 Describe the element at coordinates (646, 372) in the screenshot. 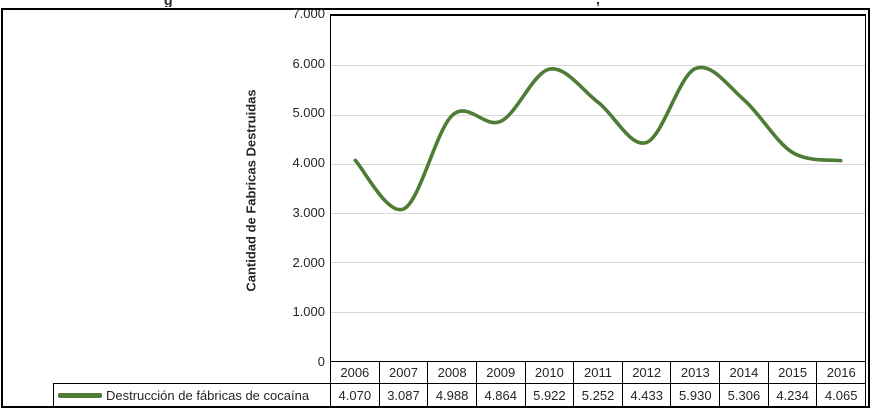

I see `year-cell: 2012` at that location.